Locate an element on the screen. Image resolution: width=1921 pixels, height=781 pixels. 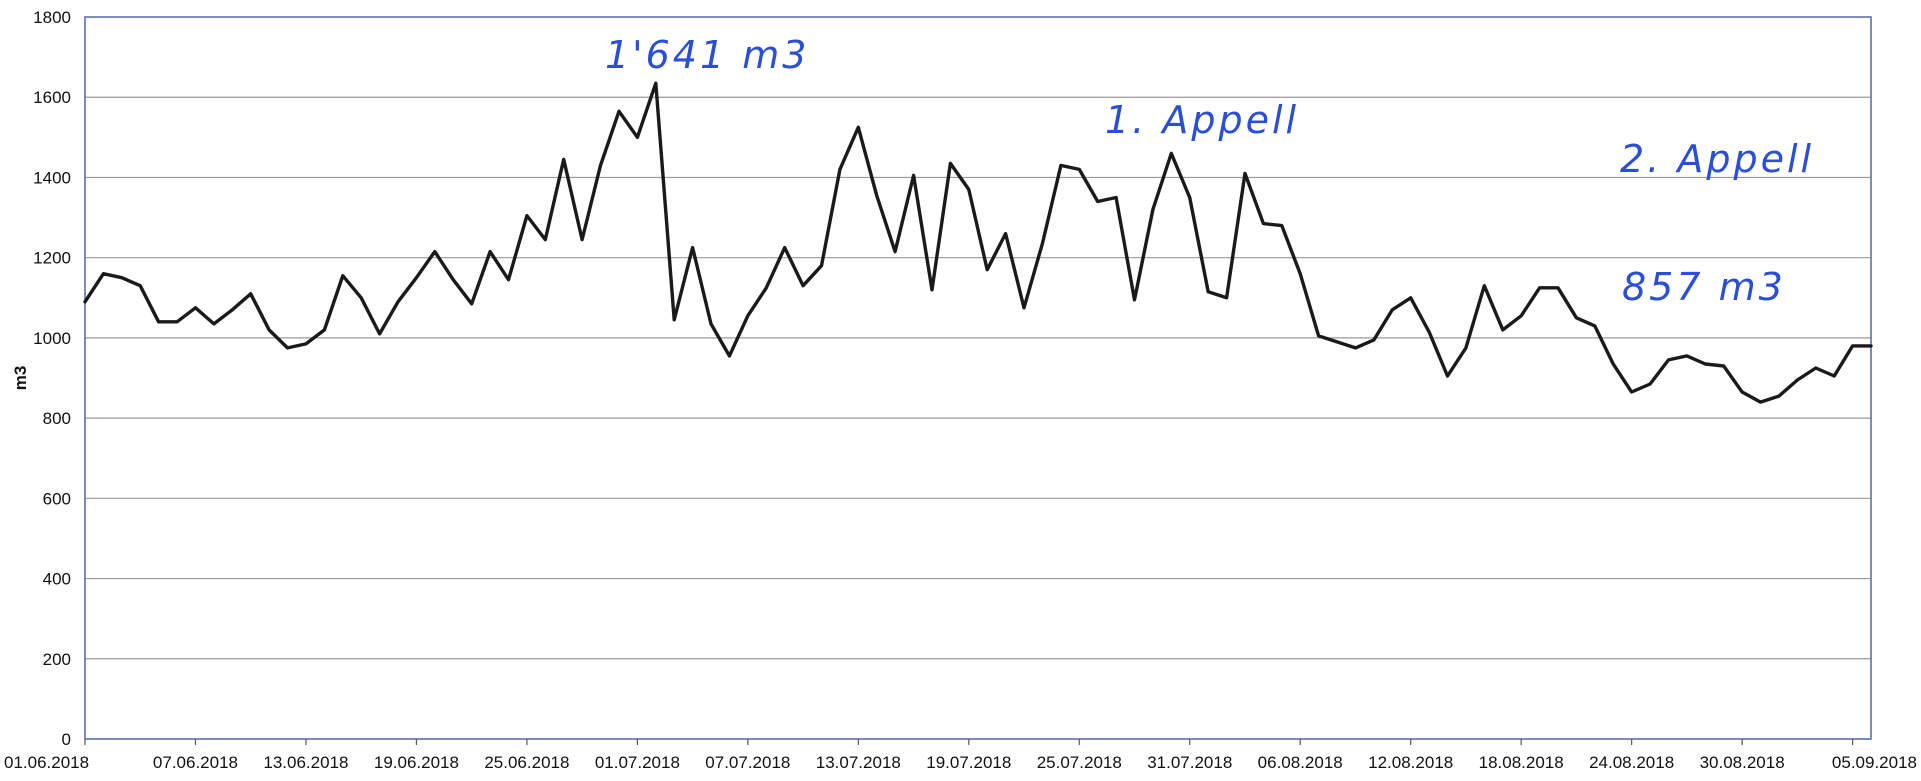
y-tick-label: 0 is located at coordinates (66, 739).